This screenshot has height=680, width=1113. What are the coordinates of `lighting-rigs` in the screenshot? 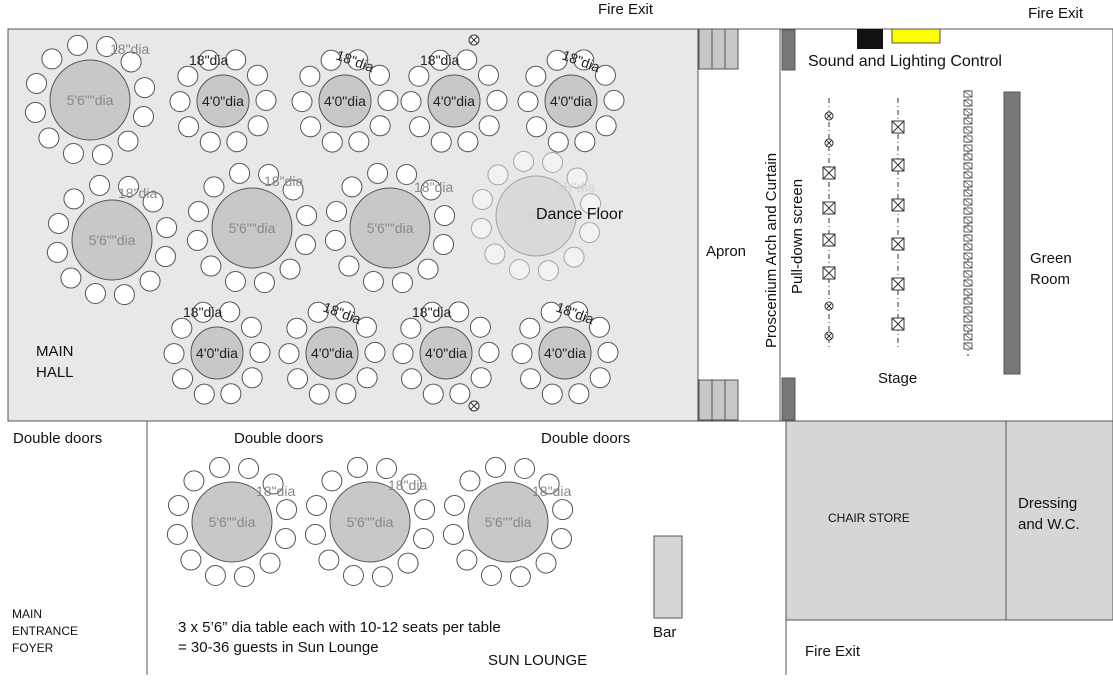 It's located at (897, 223).